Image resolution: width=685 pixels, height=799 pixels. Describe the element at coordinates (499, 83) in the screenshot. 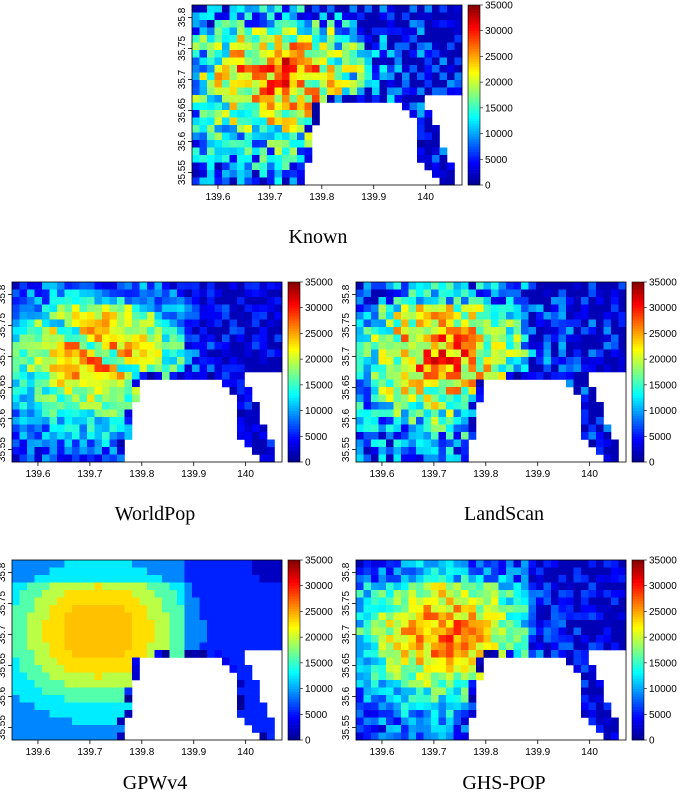

I see `colorbar-tick-label: 20000` at that location.